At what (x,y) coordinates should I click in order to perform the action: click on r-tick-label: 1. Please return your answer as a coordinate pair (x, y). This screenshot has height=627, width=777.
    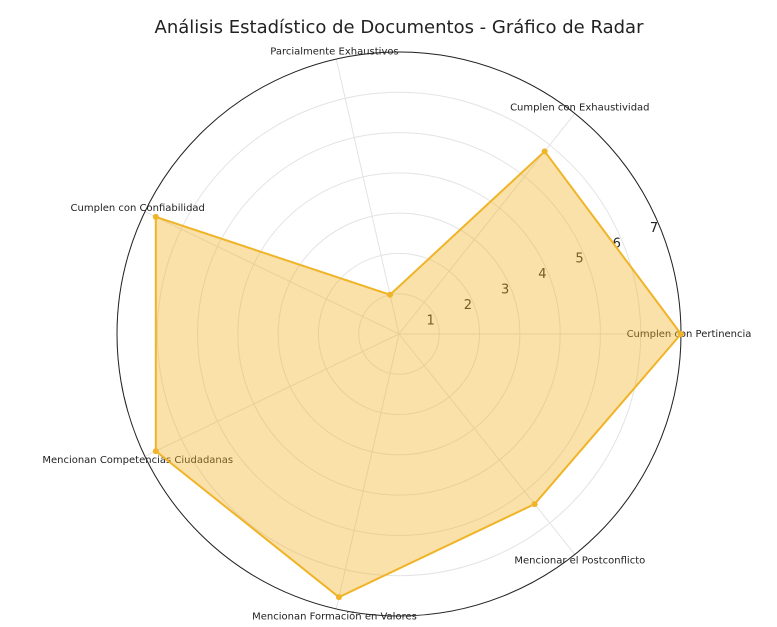
    Looking at the image, I should click on (431, 320).